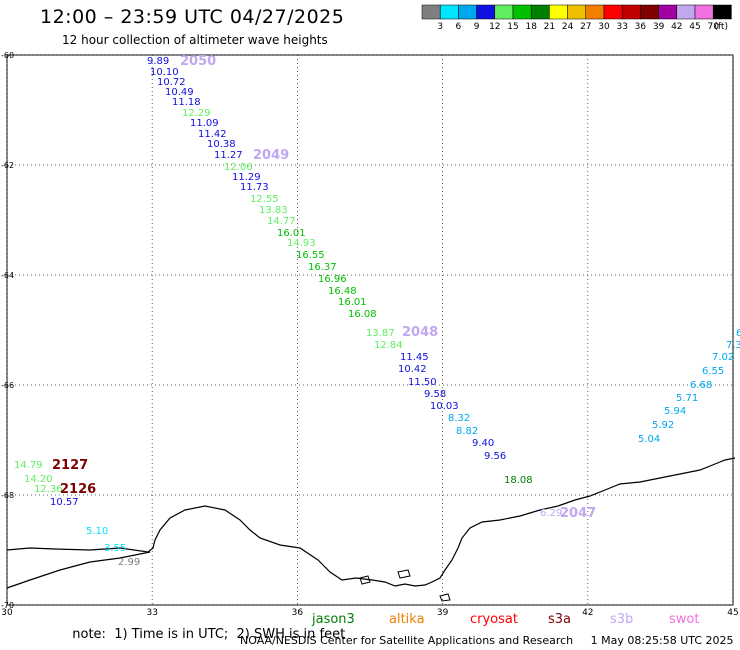 This screenshot has width=740, height=650. I want to click on wave-height-value: 6, so click(738, 333).